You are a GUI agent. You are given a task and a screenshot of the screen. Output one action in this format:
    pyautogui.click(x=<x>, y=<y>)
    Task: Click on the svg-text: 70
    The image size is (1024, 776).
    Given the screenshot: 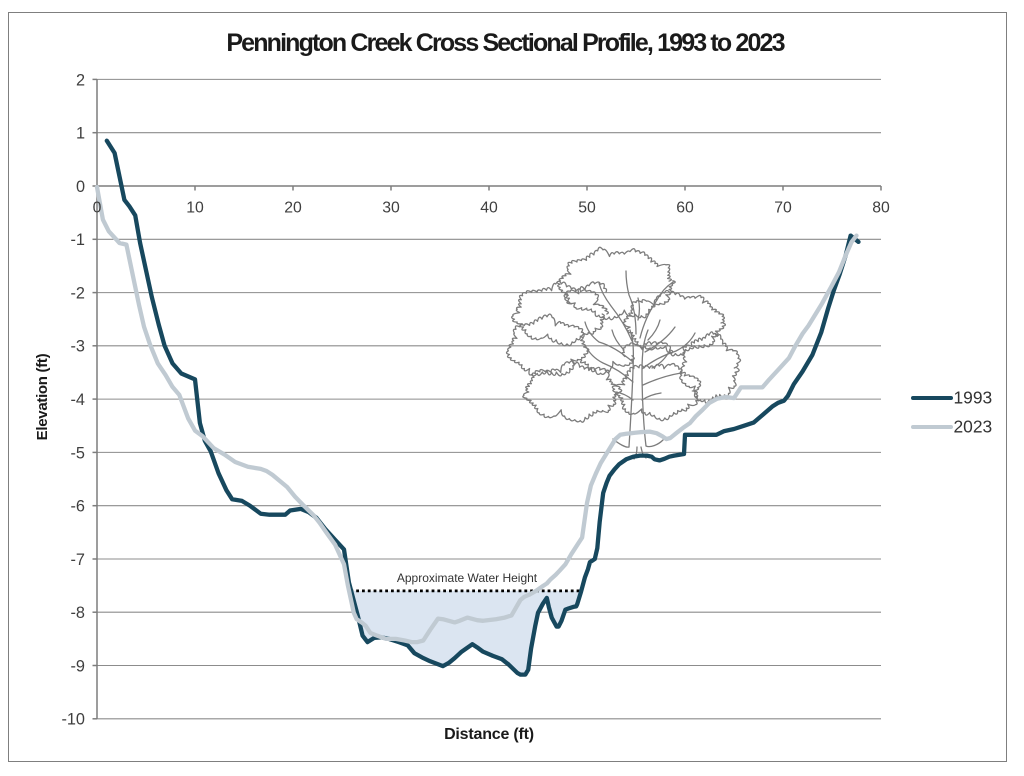 What is the action you would take?
    pyautogui.click(x=783, y=208)
    